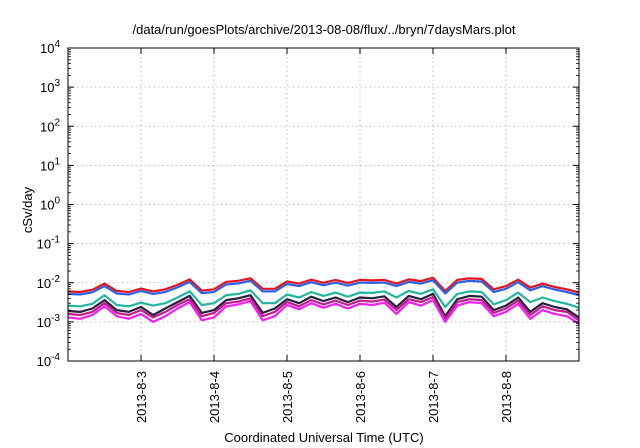 This screenshot has height=448, width=640. Describe the element at coordinates (141, 397) in the screenshot. I see `x-tick-label: 2013-8-3` at that location.